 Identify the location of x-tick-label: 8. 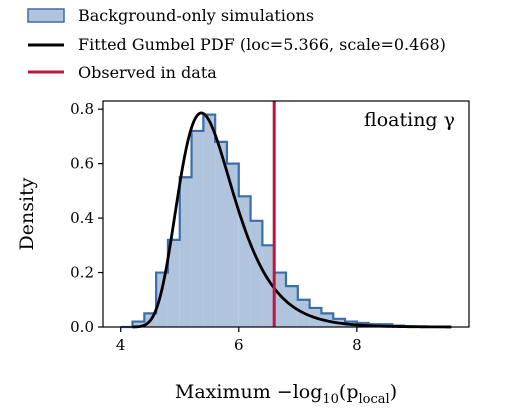
(357, 345).